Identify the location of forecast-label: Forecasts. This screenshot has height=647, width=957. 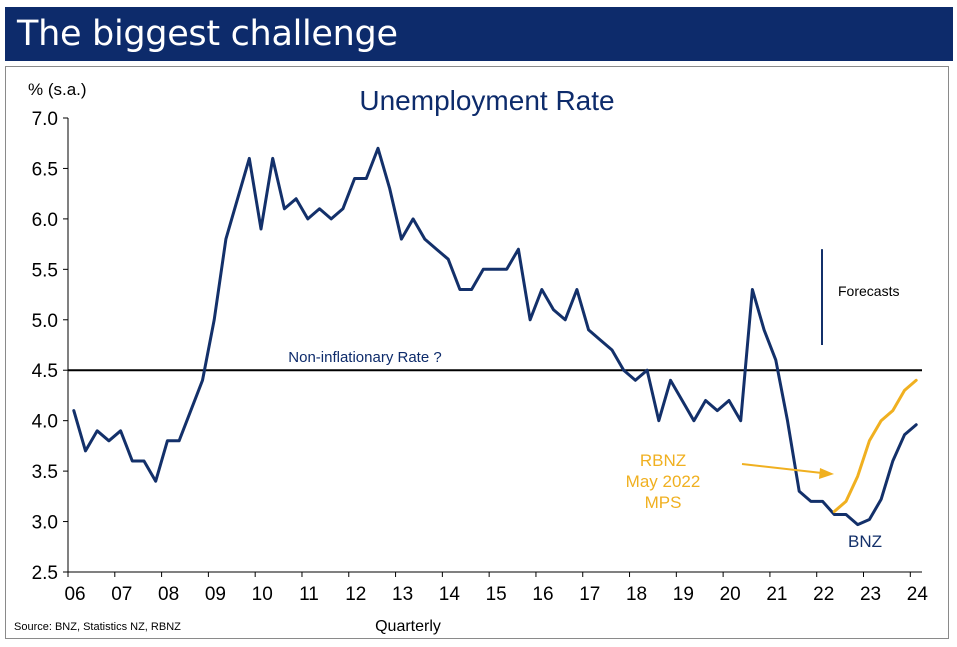
(868, 291).